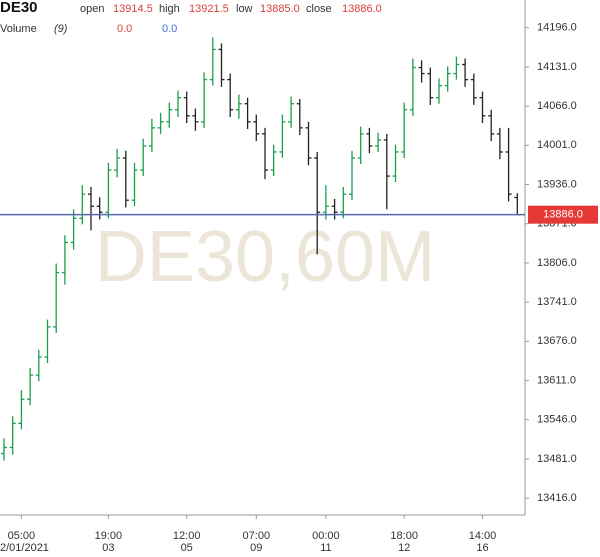 The width and height of the screenshot is (600, 557). What do you see at coordinates (169, 9) in the screenshot?
I see `quote-label: high` at bounding box center [169, 9].